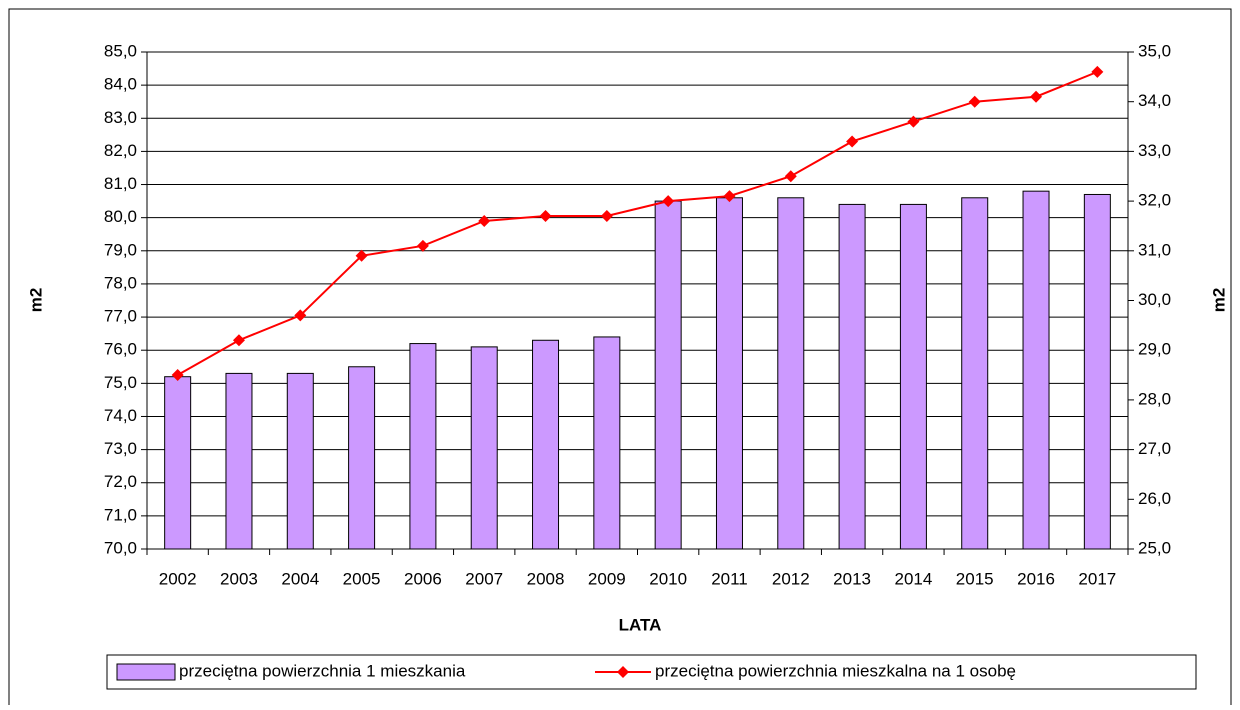 This screenshot has width=1240, height=710. I want to click on x-axis-title: LATA, so click(640, 624).